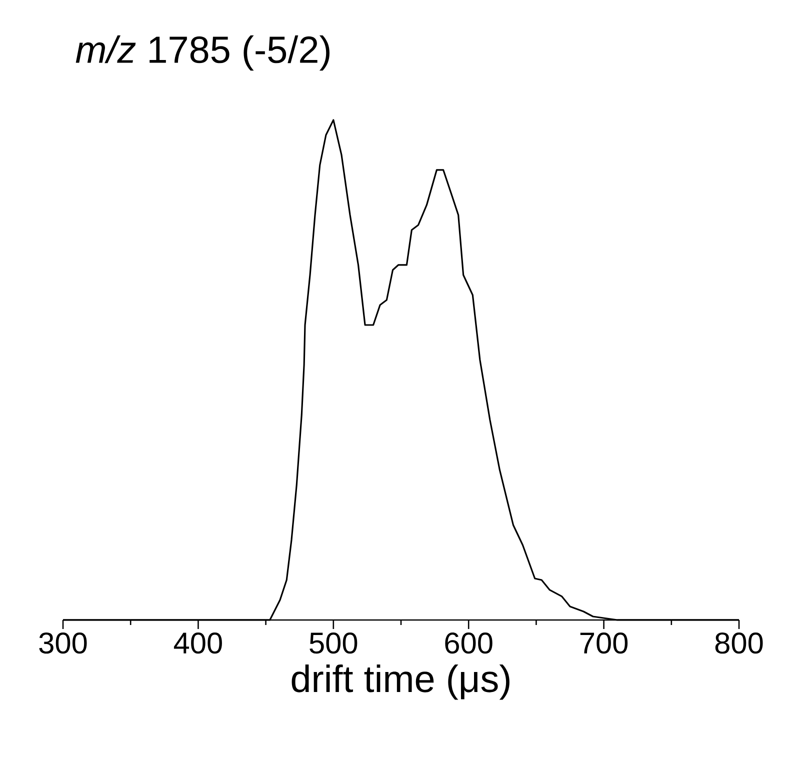 The height and width of the screenshot is (775, 786). What do you see at coordinates (739, 643) in the screenshot?
I see `x-tick-label: 800` at bounding box center [739, 643].